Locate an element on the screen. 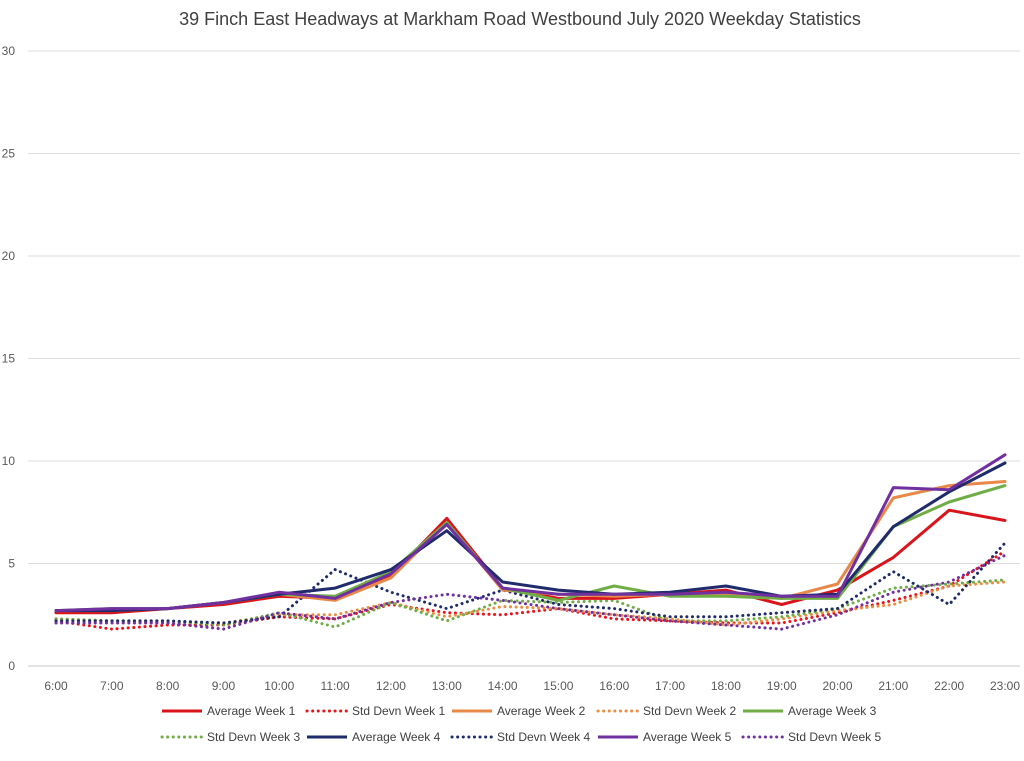  legend-item: Average Week 2 is located at coordinates (519, 711).